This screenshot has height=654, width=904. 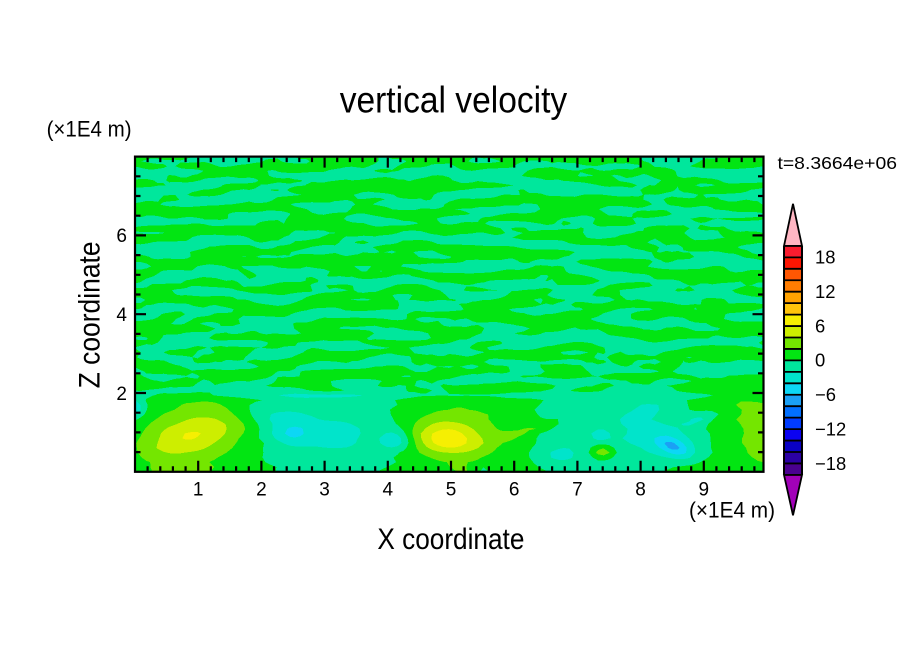 I want to click on svg-text: X coordinate, so click(x=450, y=539).